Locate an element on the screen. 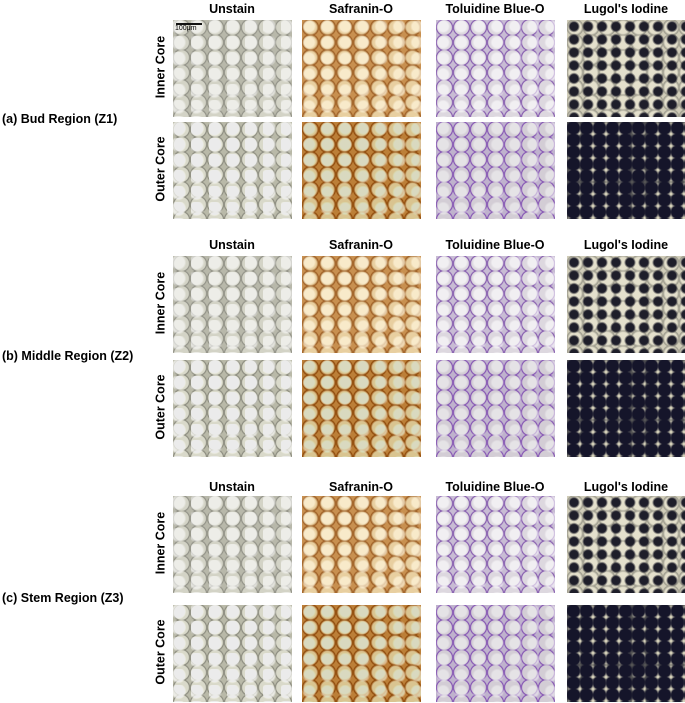  region-label: (c) Stem Region (Z3) is located at coordinates (63, 598).